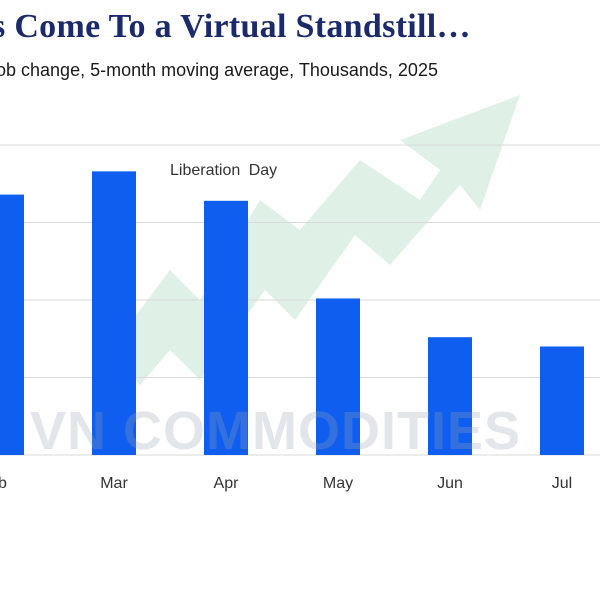 The image size is (600, 600). I want to click on bar-eb, so click(12, 324).